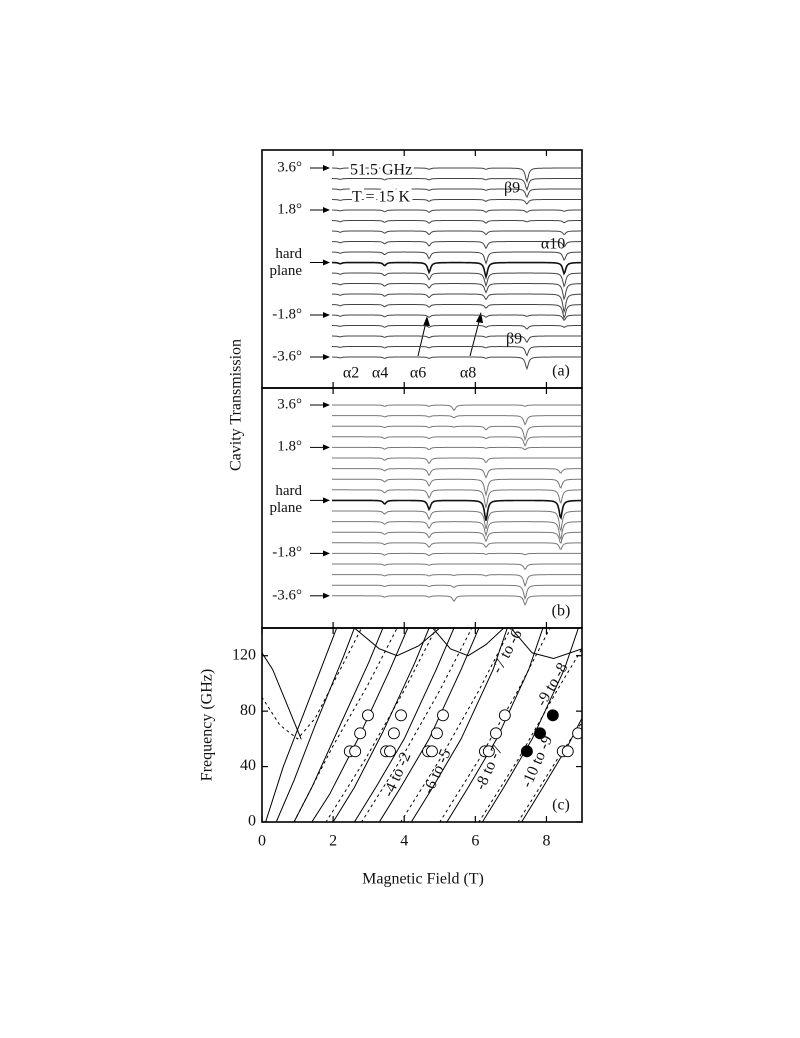 The width and height of the screenshot is (800, 1038). Describe the element at coordinates (468, 373) in the screenshot. I see `annotation: α8` at that location.